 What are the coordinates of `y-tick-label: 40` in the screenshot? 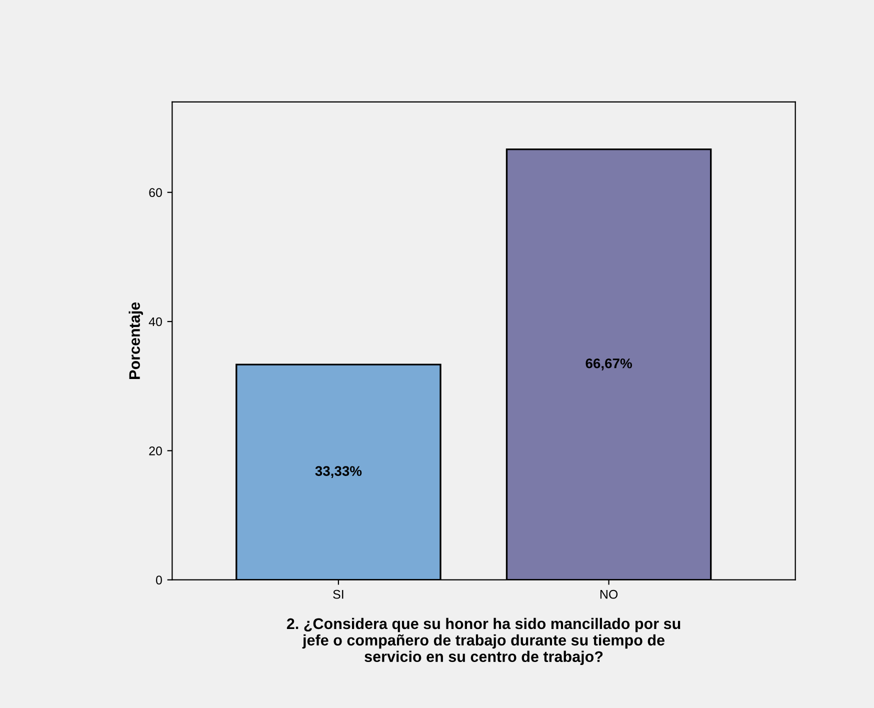 It's located at (155, 321).